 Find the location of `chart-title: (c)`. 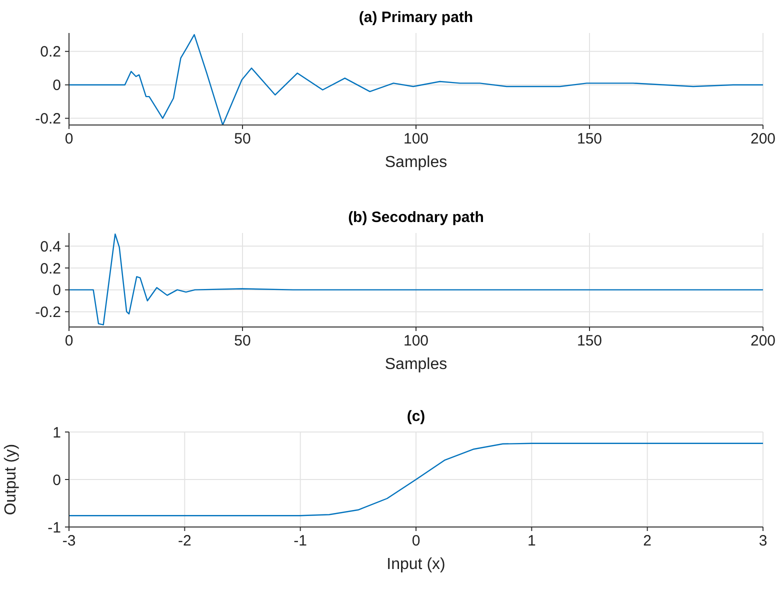

chart-title: (c) is located at coordinates (416, 416).